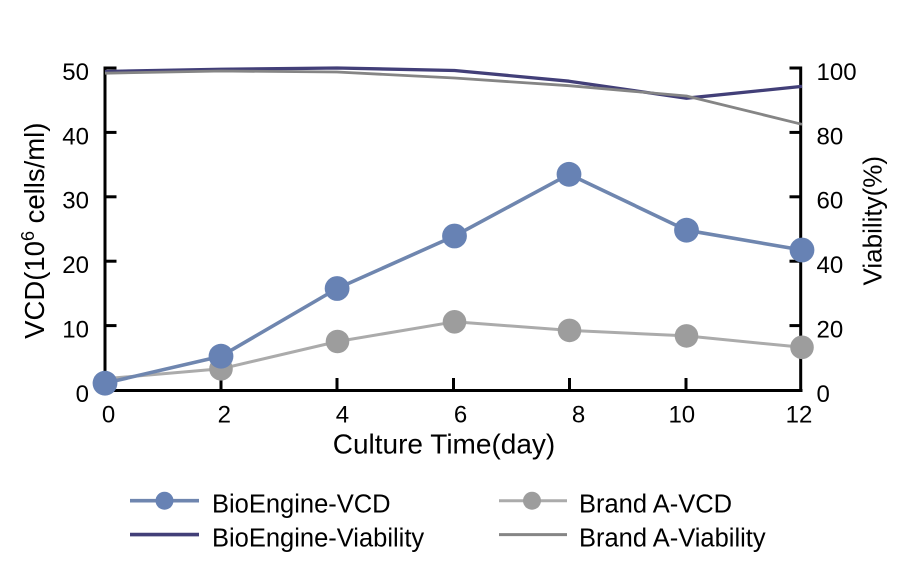 This screenshot has height=584, width=917. Describe the element at coordinates (799, 414) in the screenshot. I see `svg-text: 12` at that location.